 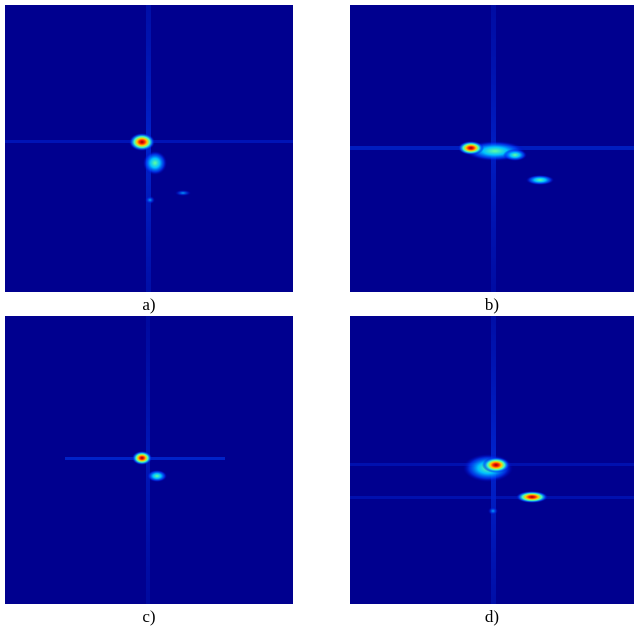 What do you see at coordinates (148, 616) in the screenshot?
I see `panel-label: c)` at bounding box center [148, 616].